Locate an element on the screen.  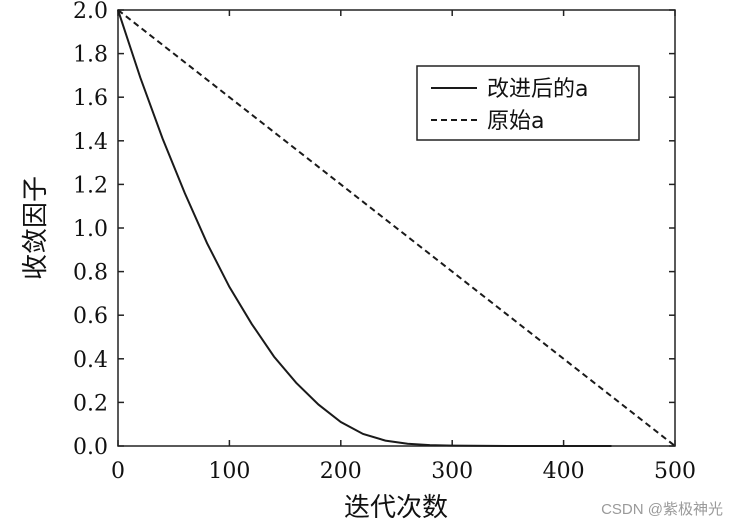
y-tick-label-4: 0.8 is located at coordinates (90, 273).